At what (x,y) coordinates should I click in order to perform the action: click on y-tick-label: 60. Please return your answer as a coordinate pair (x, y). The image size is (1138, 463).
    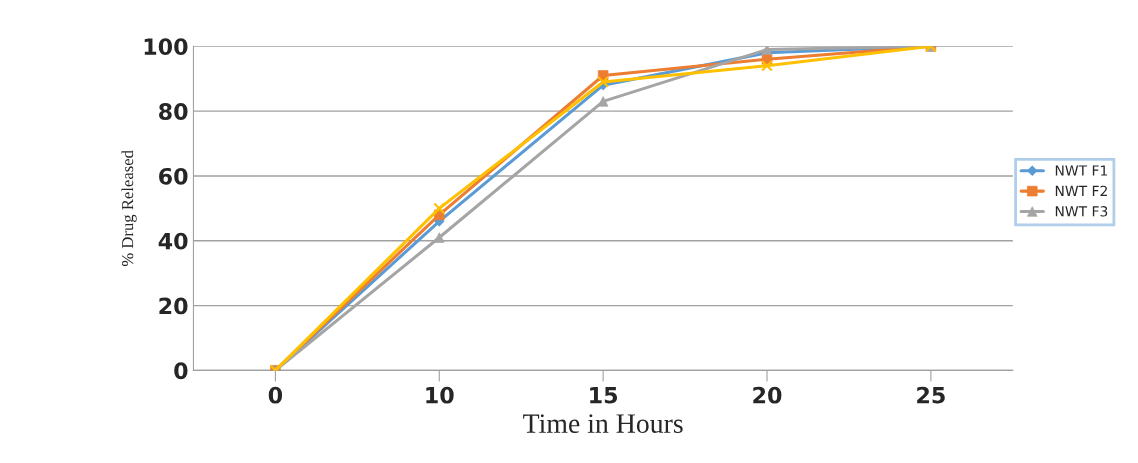
    Looking at the image, I should click on (173, 176).